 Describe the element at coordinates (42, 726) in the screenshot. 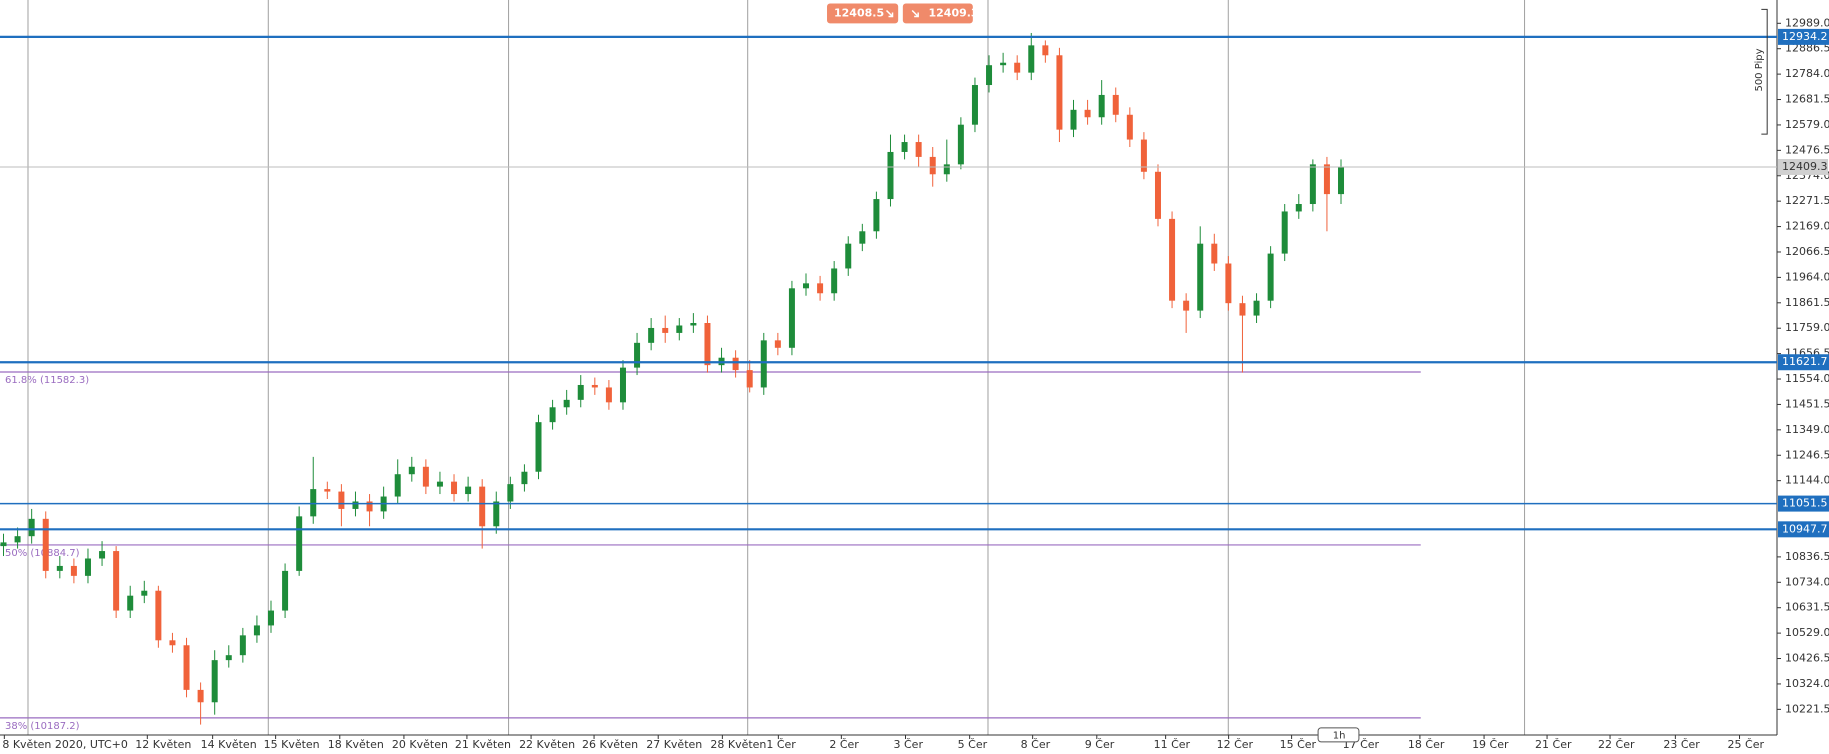

I see `fib-label: 38% (10187.2)` at that location.